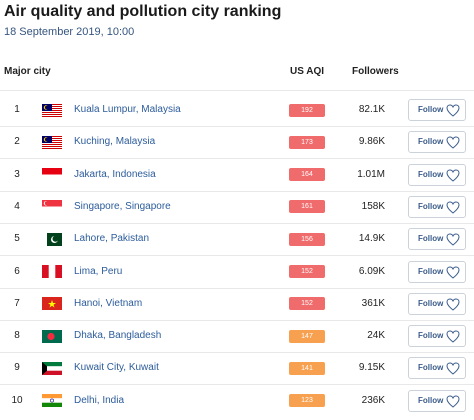 The width and height of the screenshot is (474, 420). I want to click on aqi-badge: 141, so click(307, 368).